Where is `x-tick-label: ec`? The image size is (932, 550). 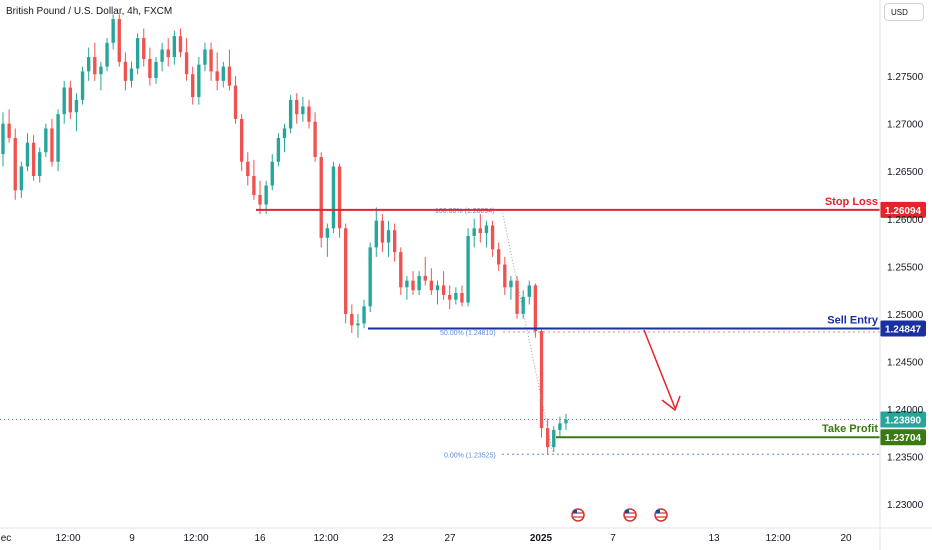 x-tick-label: ec is located at coordinates (6, 538).